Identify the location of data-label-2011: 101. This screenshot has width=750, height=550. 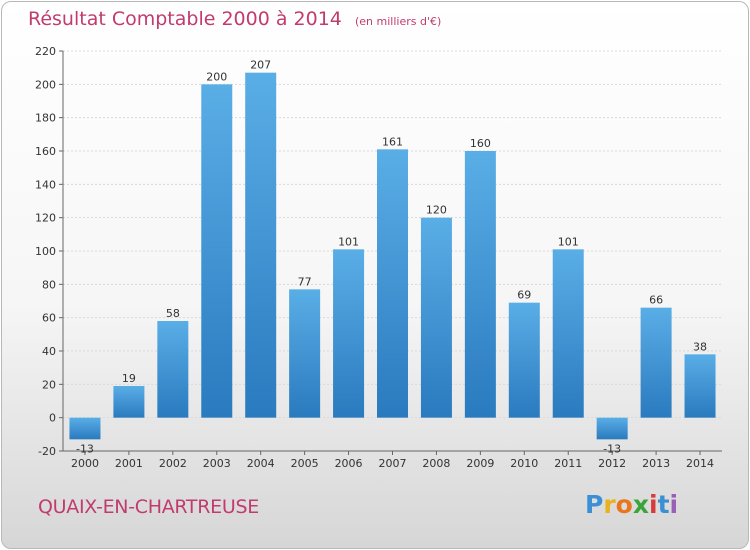
(568, 241).